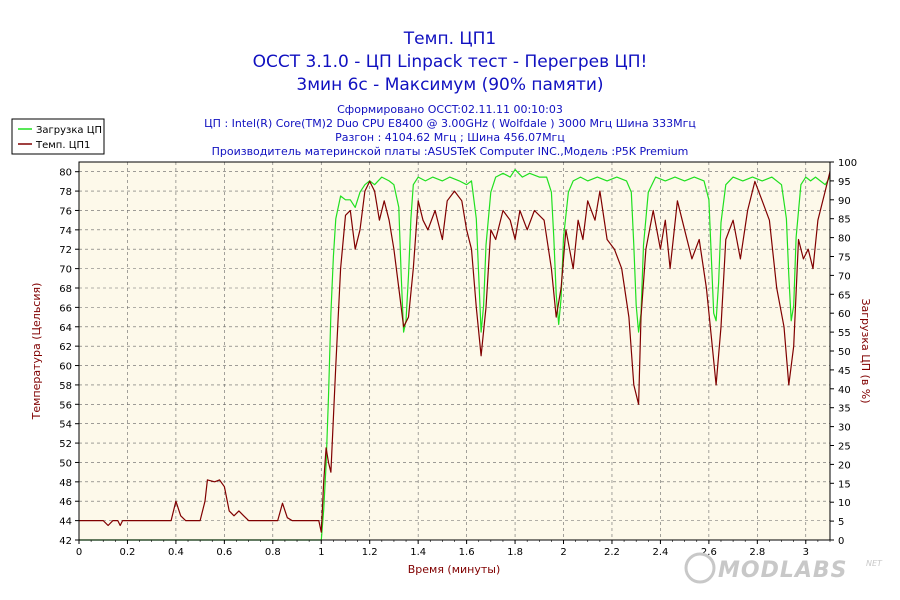  I want to click on watermark-sup: NET, so click(874, 563).